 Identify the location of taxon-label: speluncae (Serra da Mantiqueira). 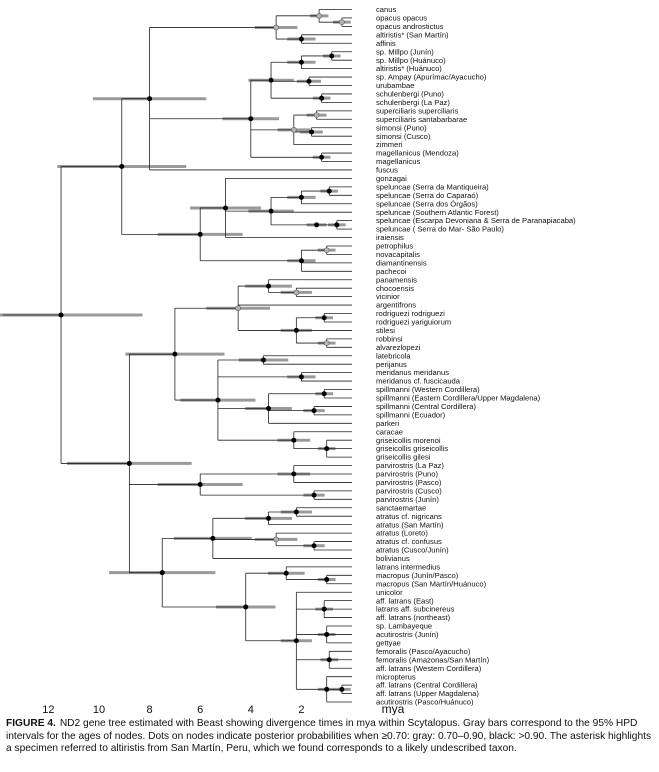
(432, 186).